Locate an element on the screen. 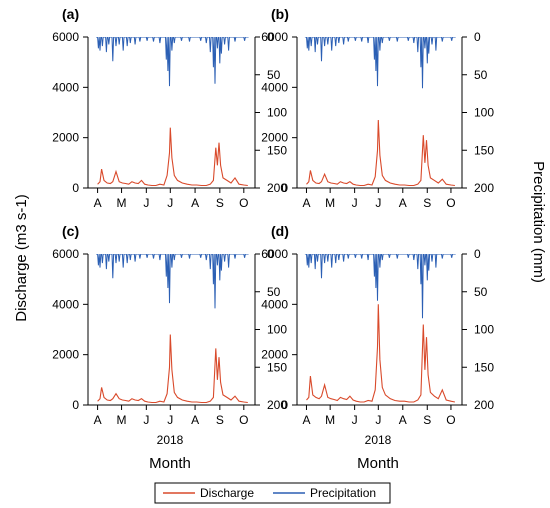 This screenshot has height=508, width=550. panel-label: (a) is located at coordinates (70, 14).